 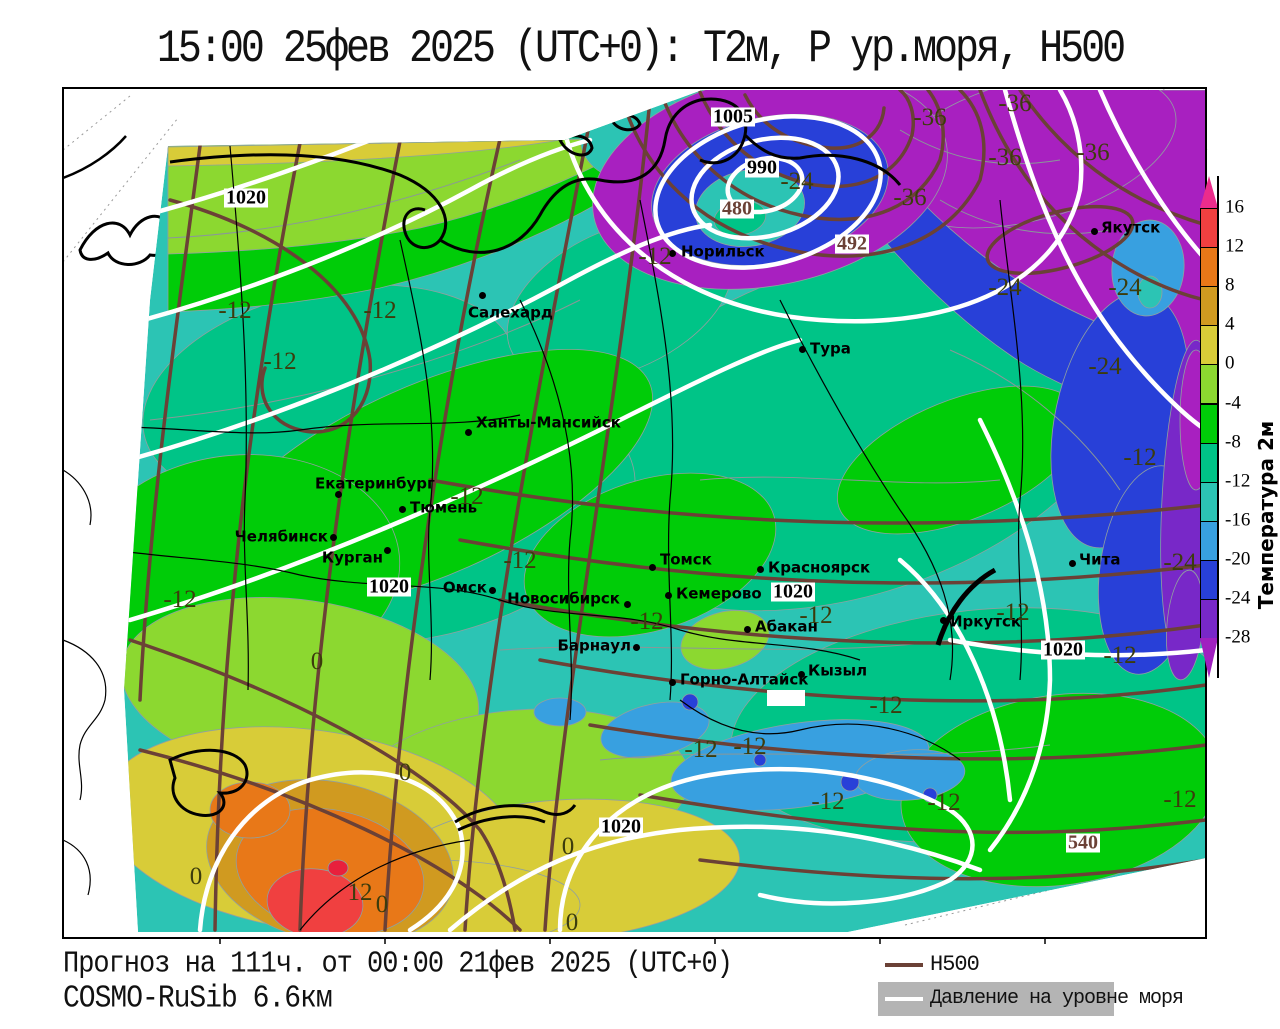 I want to click on colorbar-axis-title: Температура 2м, so click(x=1266, y=515).